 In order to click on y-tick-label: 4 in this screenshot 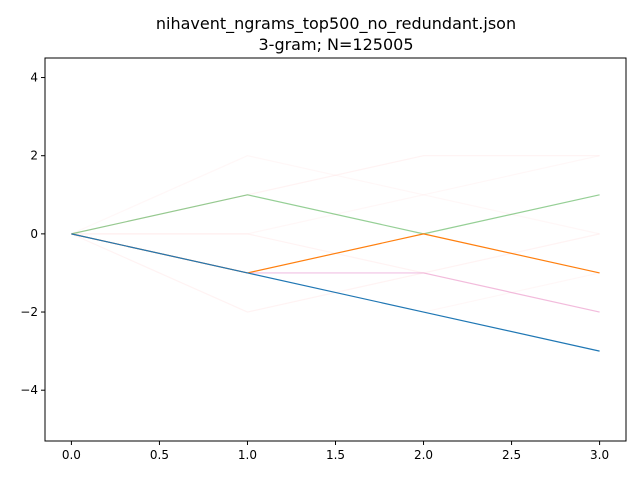, I will do `click(34, 78)`.